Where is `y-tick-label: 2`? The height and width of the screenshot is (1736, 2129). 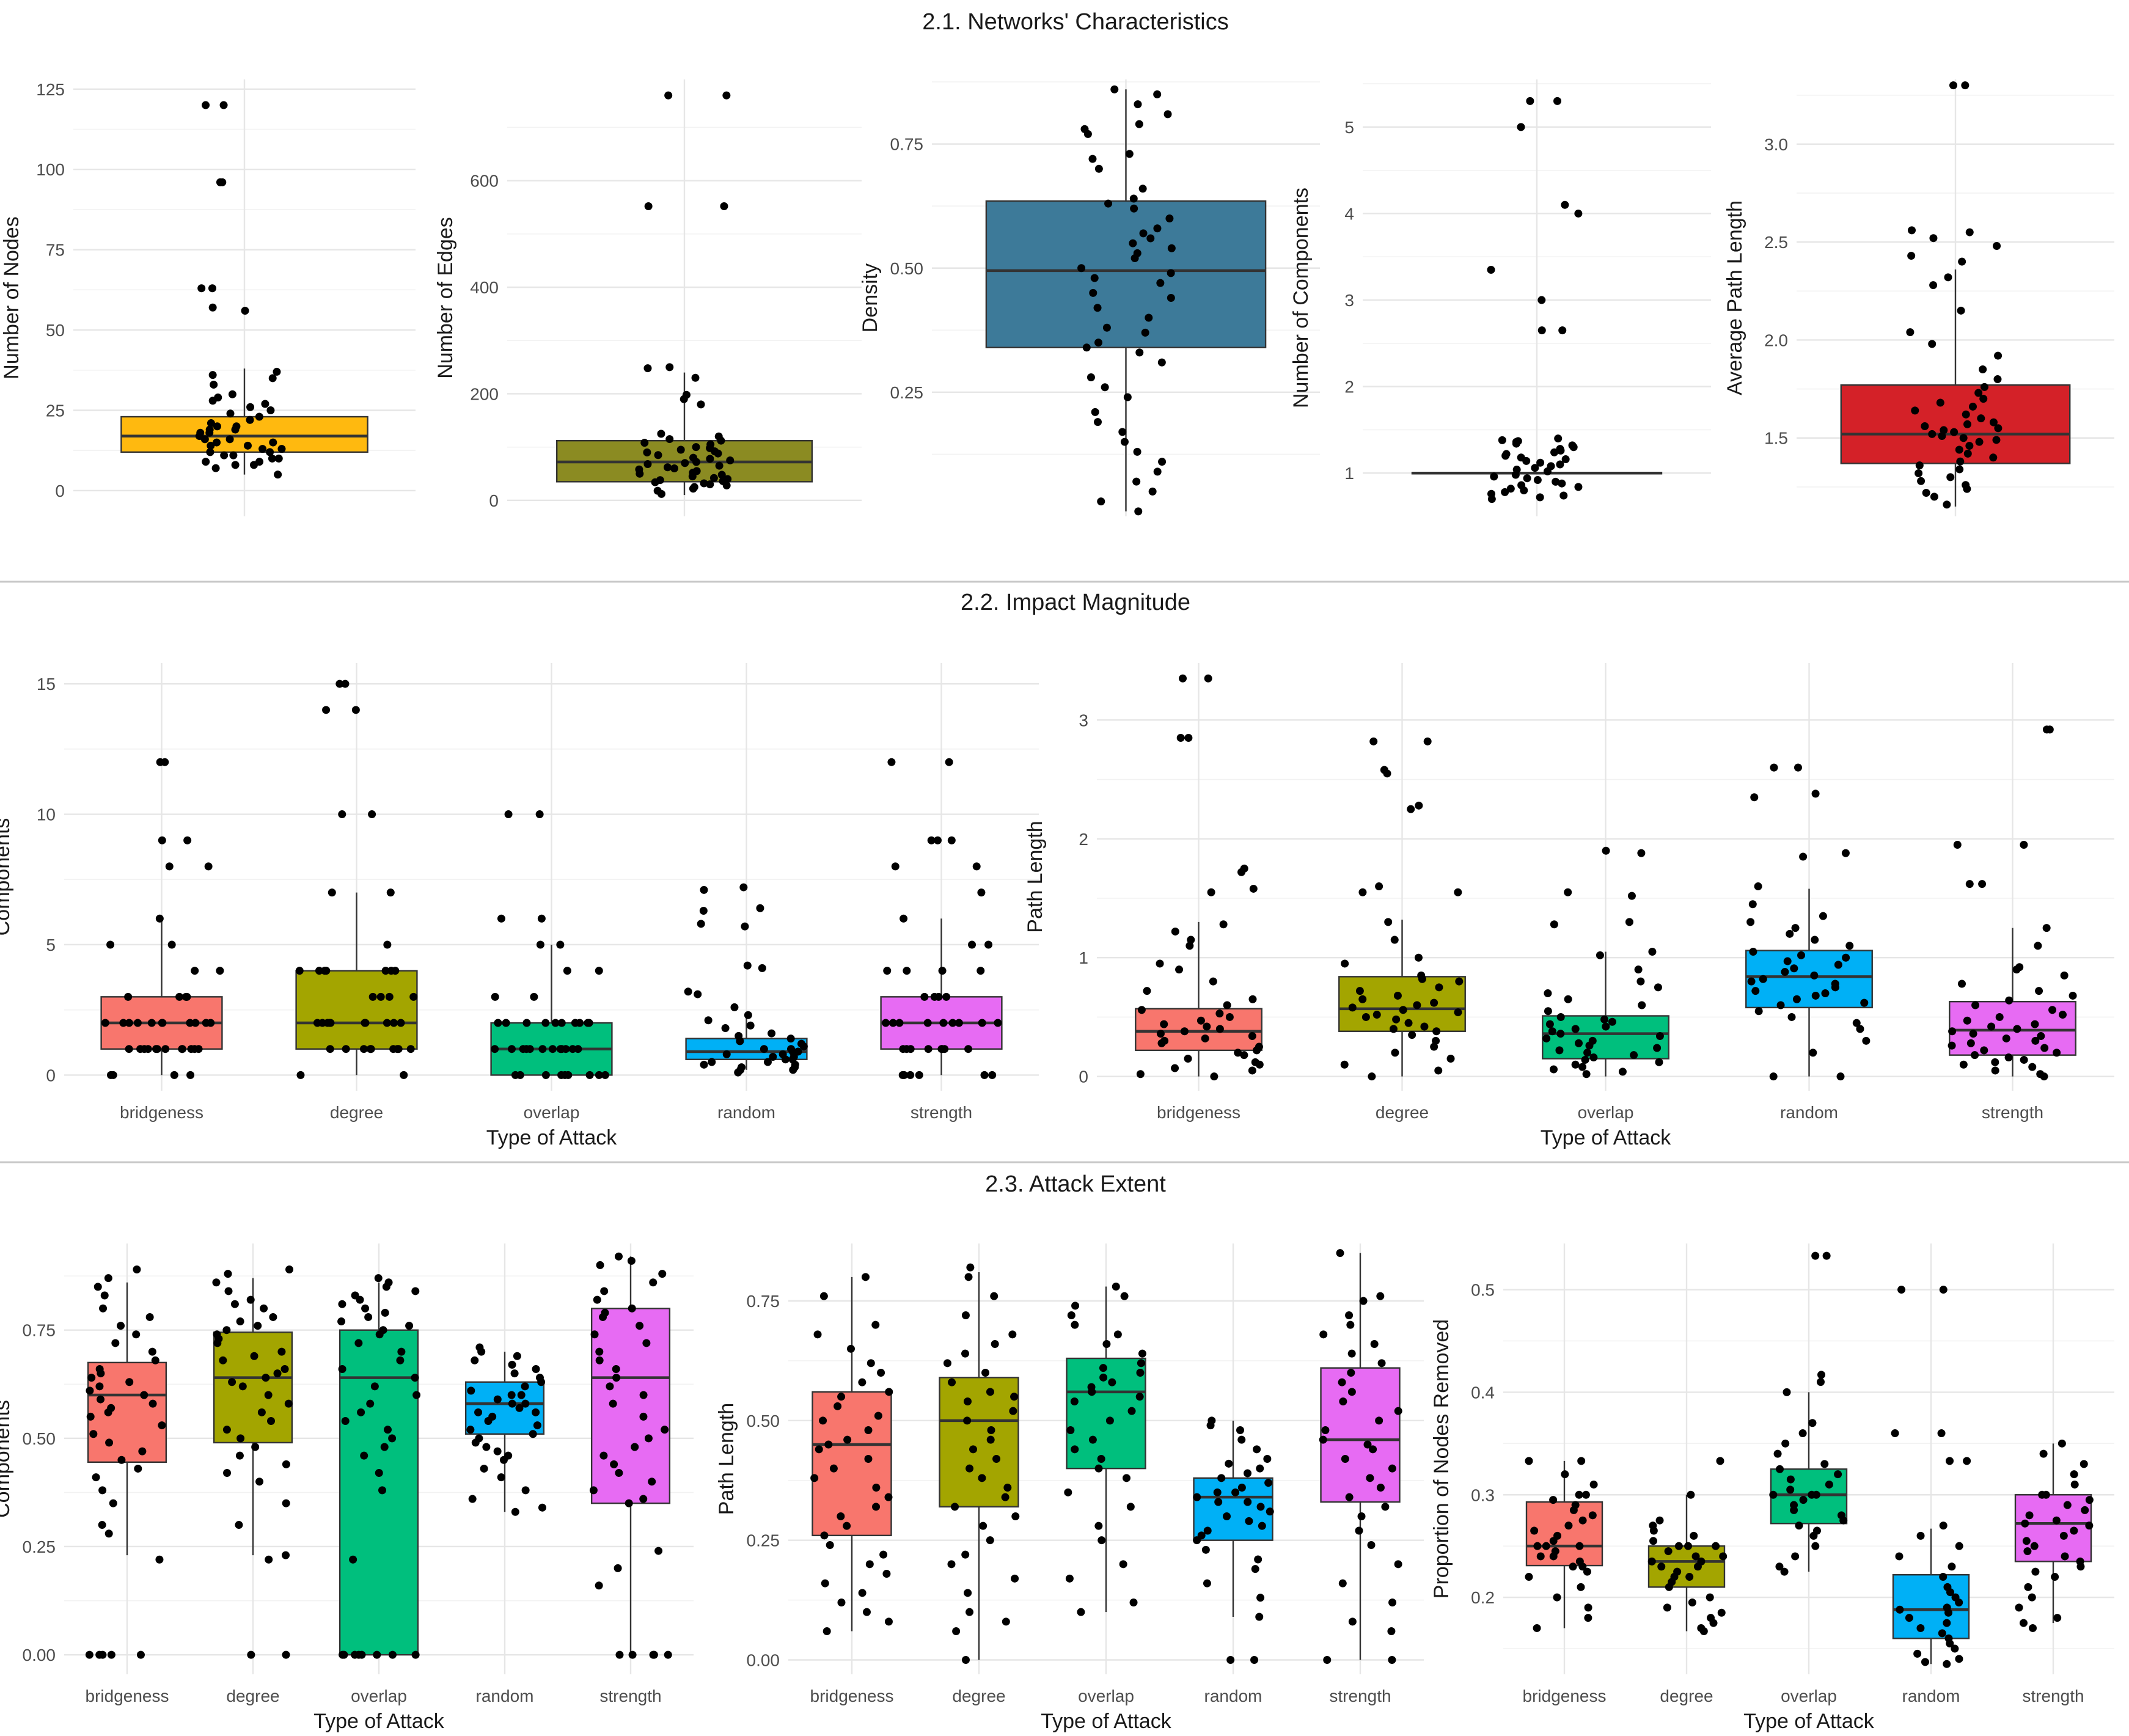 y-tick-label: 2 is located at coordinates (1084, 839).